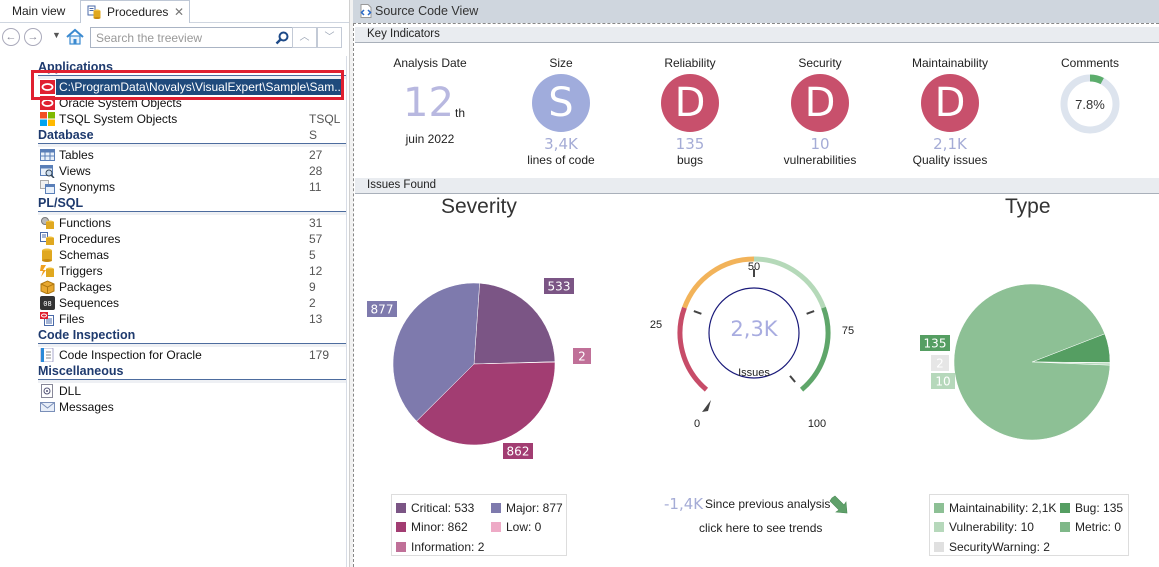 This screenshot has width=1159, height=567. What do you see at coordinates (820, 103) in the screenshot?
I see `security-grade-badge: D` at bounding box center [820, 103].